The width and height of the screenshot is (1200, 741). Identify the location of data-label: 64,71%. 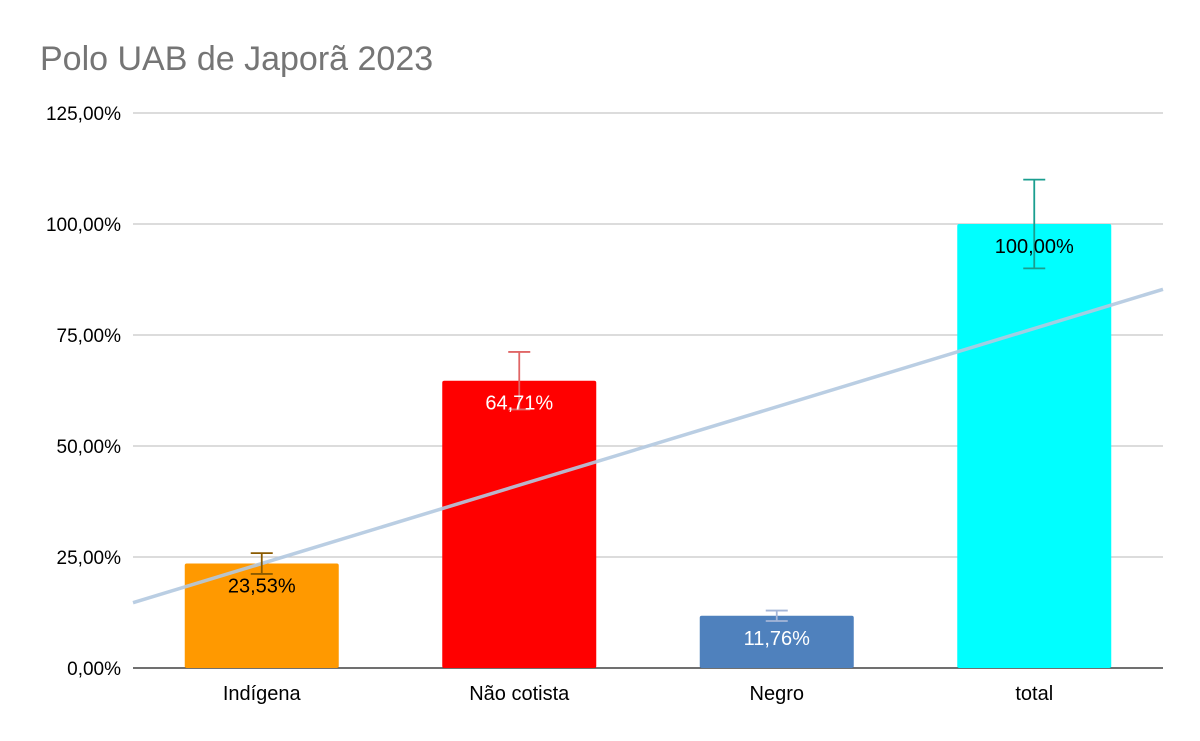
(519, 404).